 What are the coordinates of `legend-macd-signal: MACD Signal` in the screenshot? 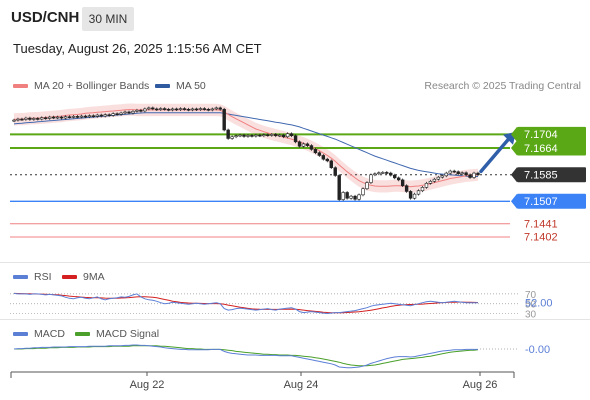 It's located at (117, 334).